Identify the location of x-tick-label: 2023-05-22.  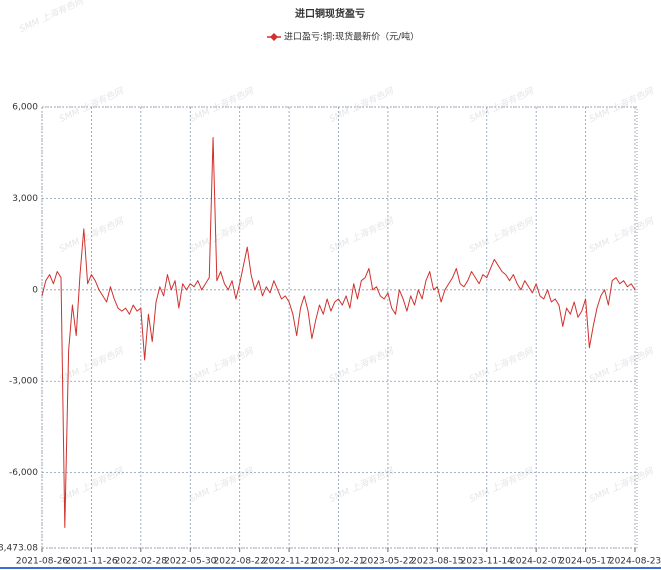
(388, 562).